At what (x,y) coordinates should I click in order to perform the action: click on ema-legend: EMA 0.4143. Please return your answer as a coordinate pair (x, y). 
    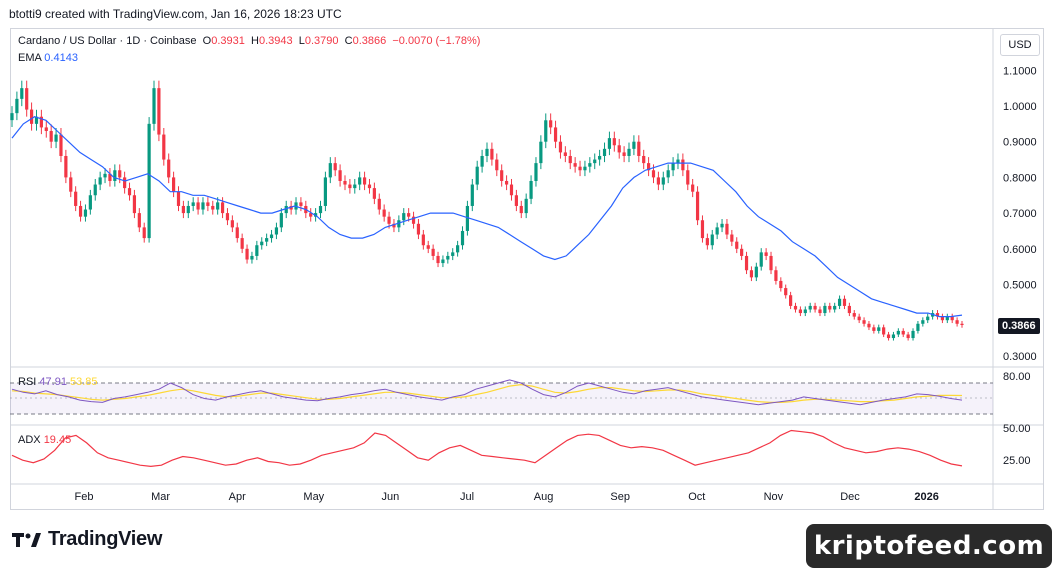
    Looking at the image, I should click on (48, 58).